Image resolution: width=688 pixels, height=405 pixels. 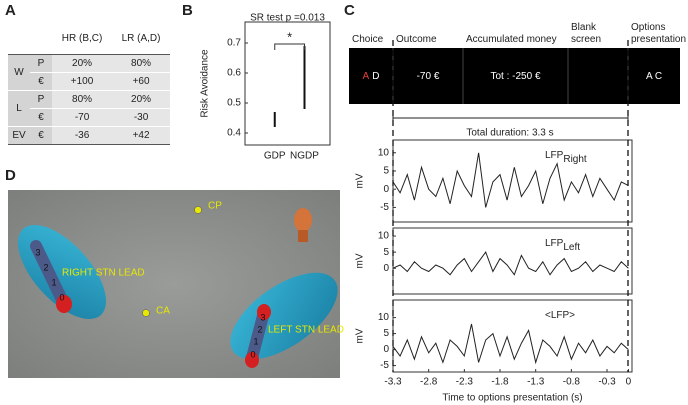 What do you see at coordinates (103, 273) in the screenshot?
I see `lead-label: RIGHT STN LEAD` at bounding box center [103, 273].